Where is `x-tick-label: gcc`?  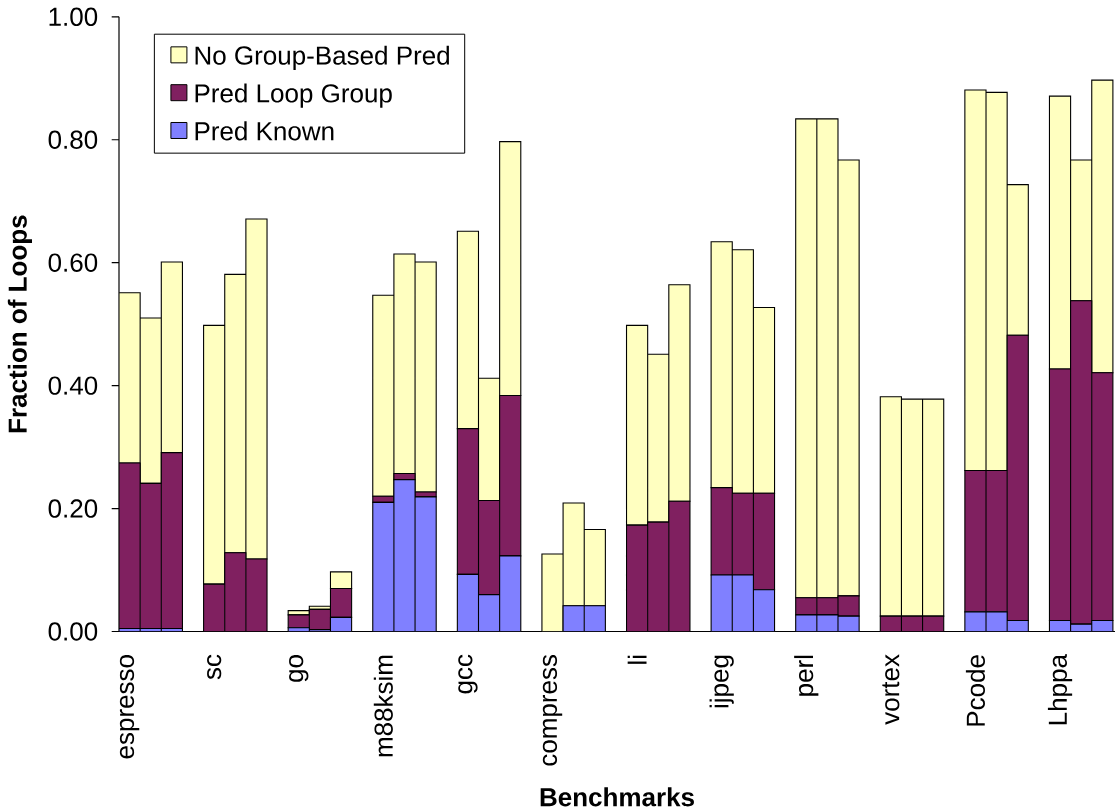 x-tick-label: gcc is located at coordinates (468, 674).